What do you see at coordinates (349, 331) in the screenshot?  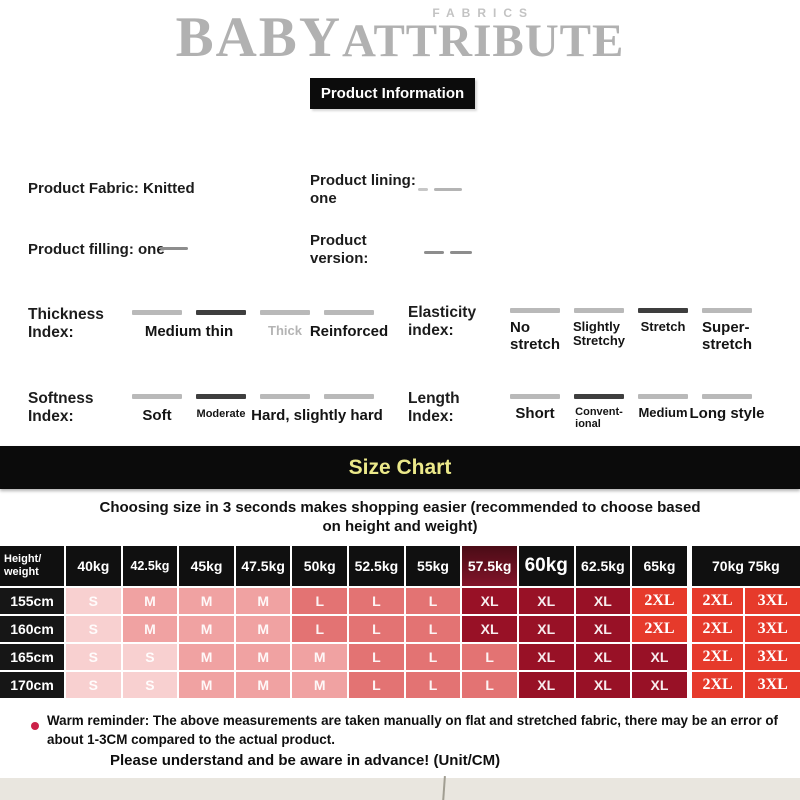 I see `thickness-option-label: Reinforced` at bounding box center [349, 331].